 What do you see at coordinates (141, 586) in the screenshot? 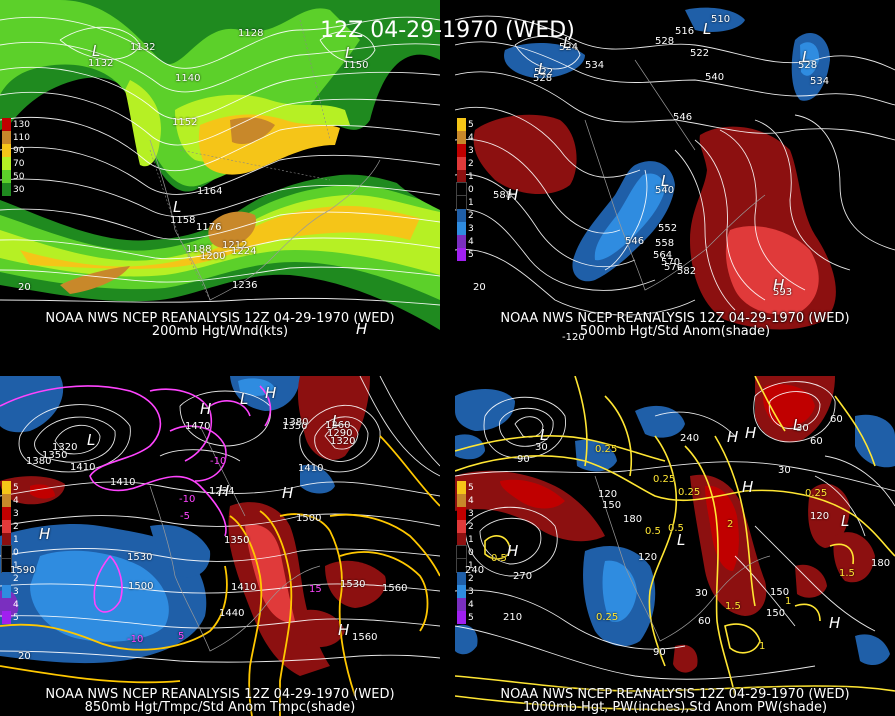
I see `contour-label: 1500` at bounding box center [141, 586].